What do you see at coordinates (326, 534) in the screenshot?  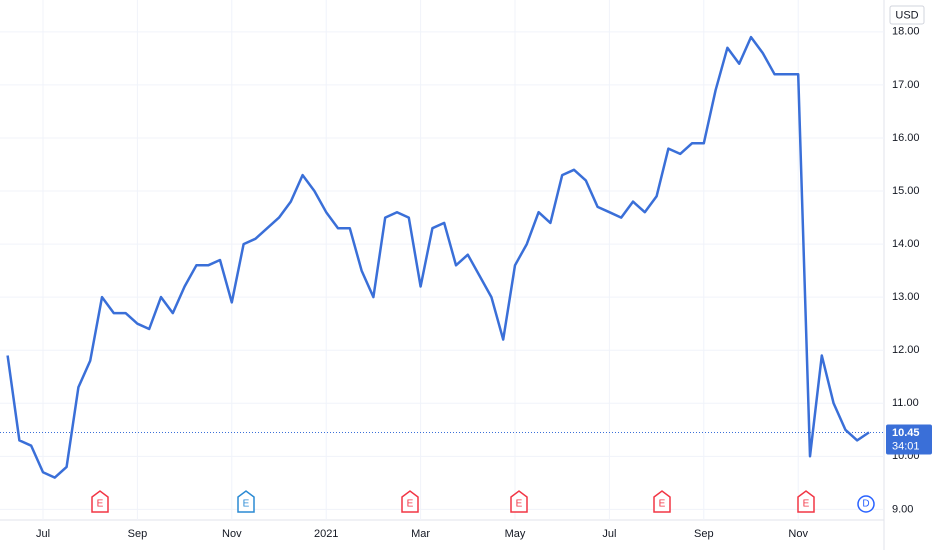 I see `x-tick-label: 2021` at bounding box center [326, 534].